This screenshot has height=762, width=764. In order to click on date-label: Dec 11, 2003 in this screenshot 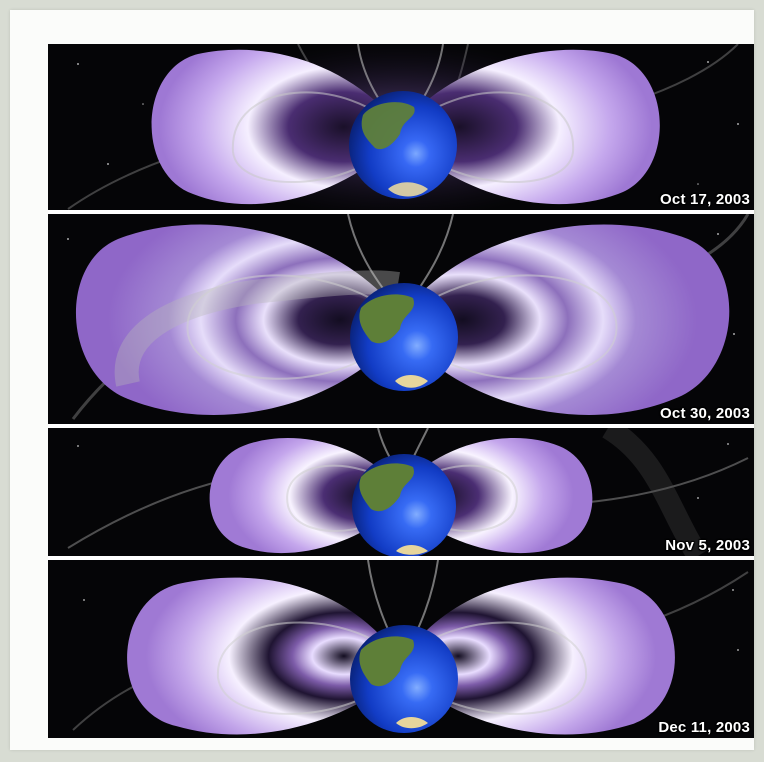, I will do `click(704, 727)`.